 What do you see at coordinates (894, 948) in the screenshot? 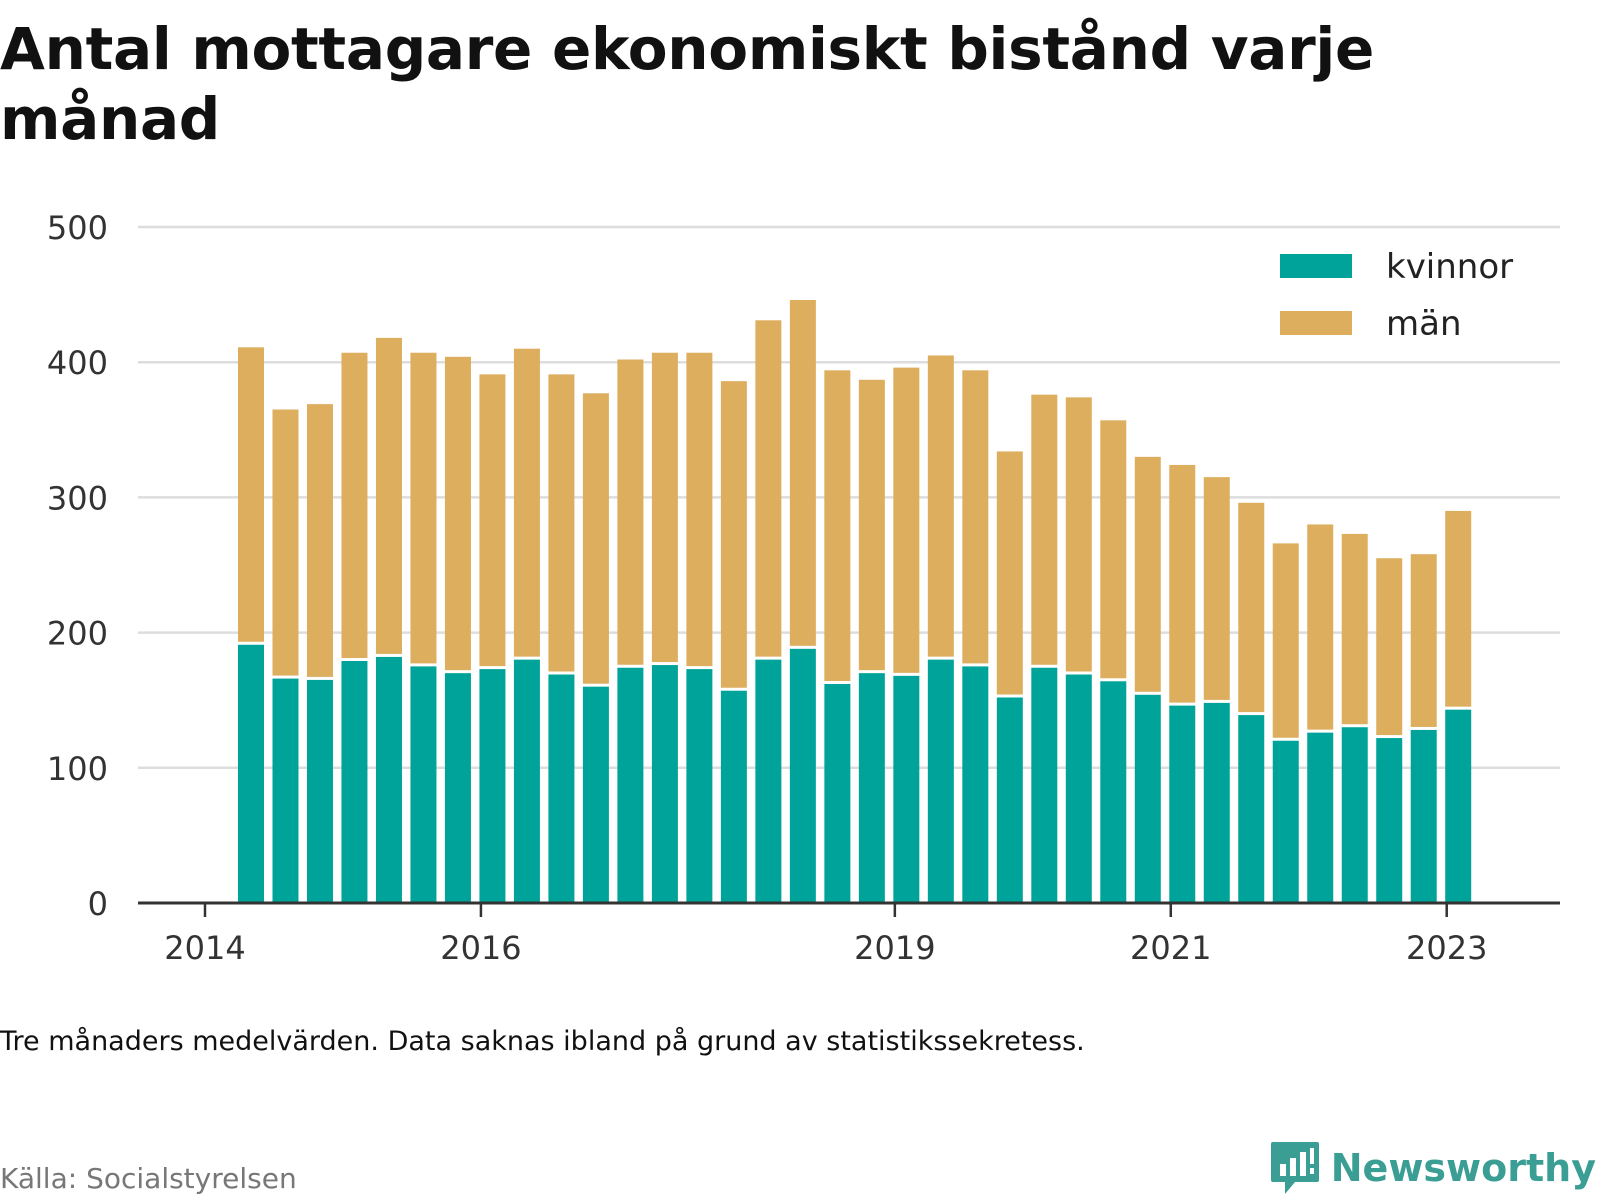
I see `x-tick-label: 2019` at bounding box center [894, 948].